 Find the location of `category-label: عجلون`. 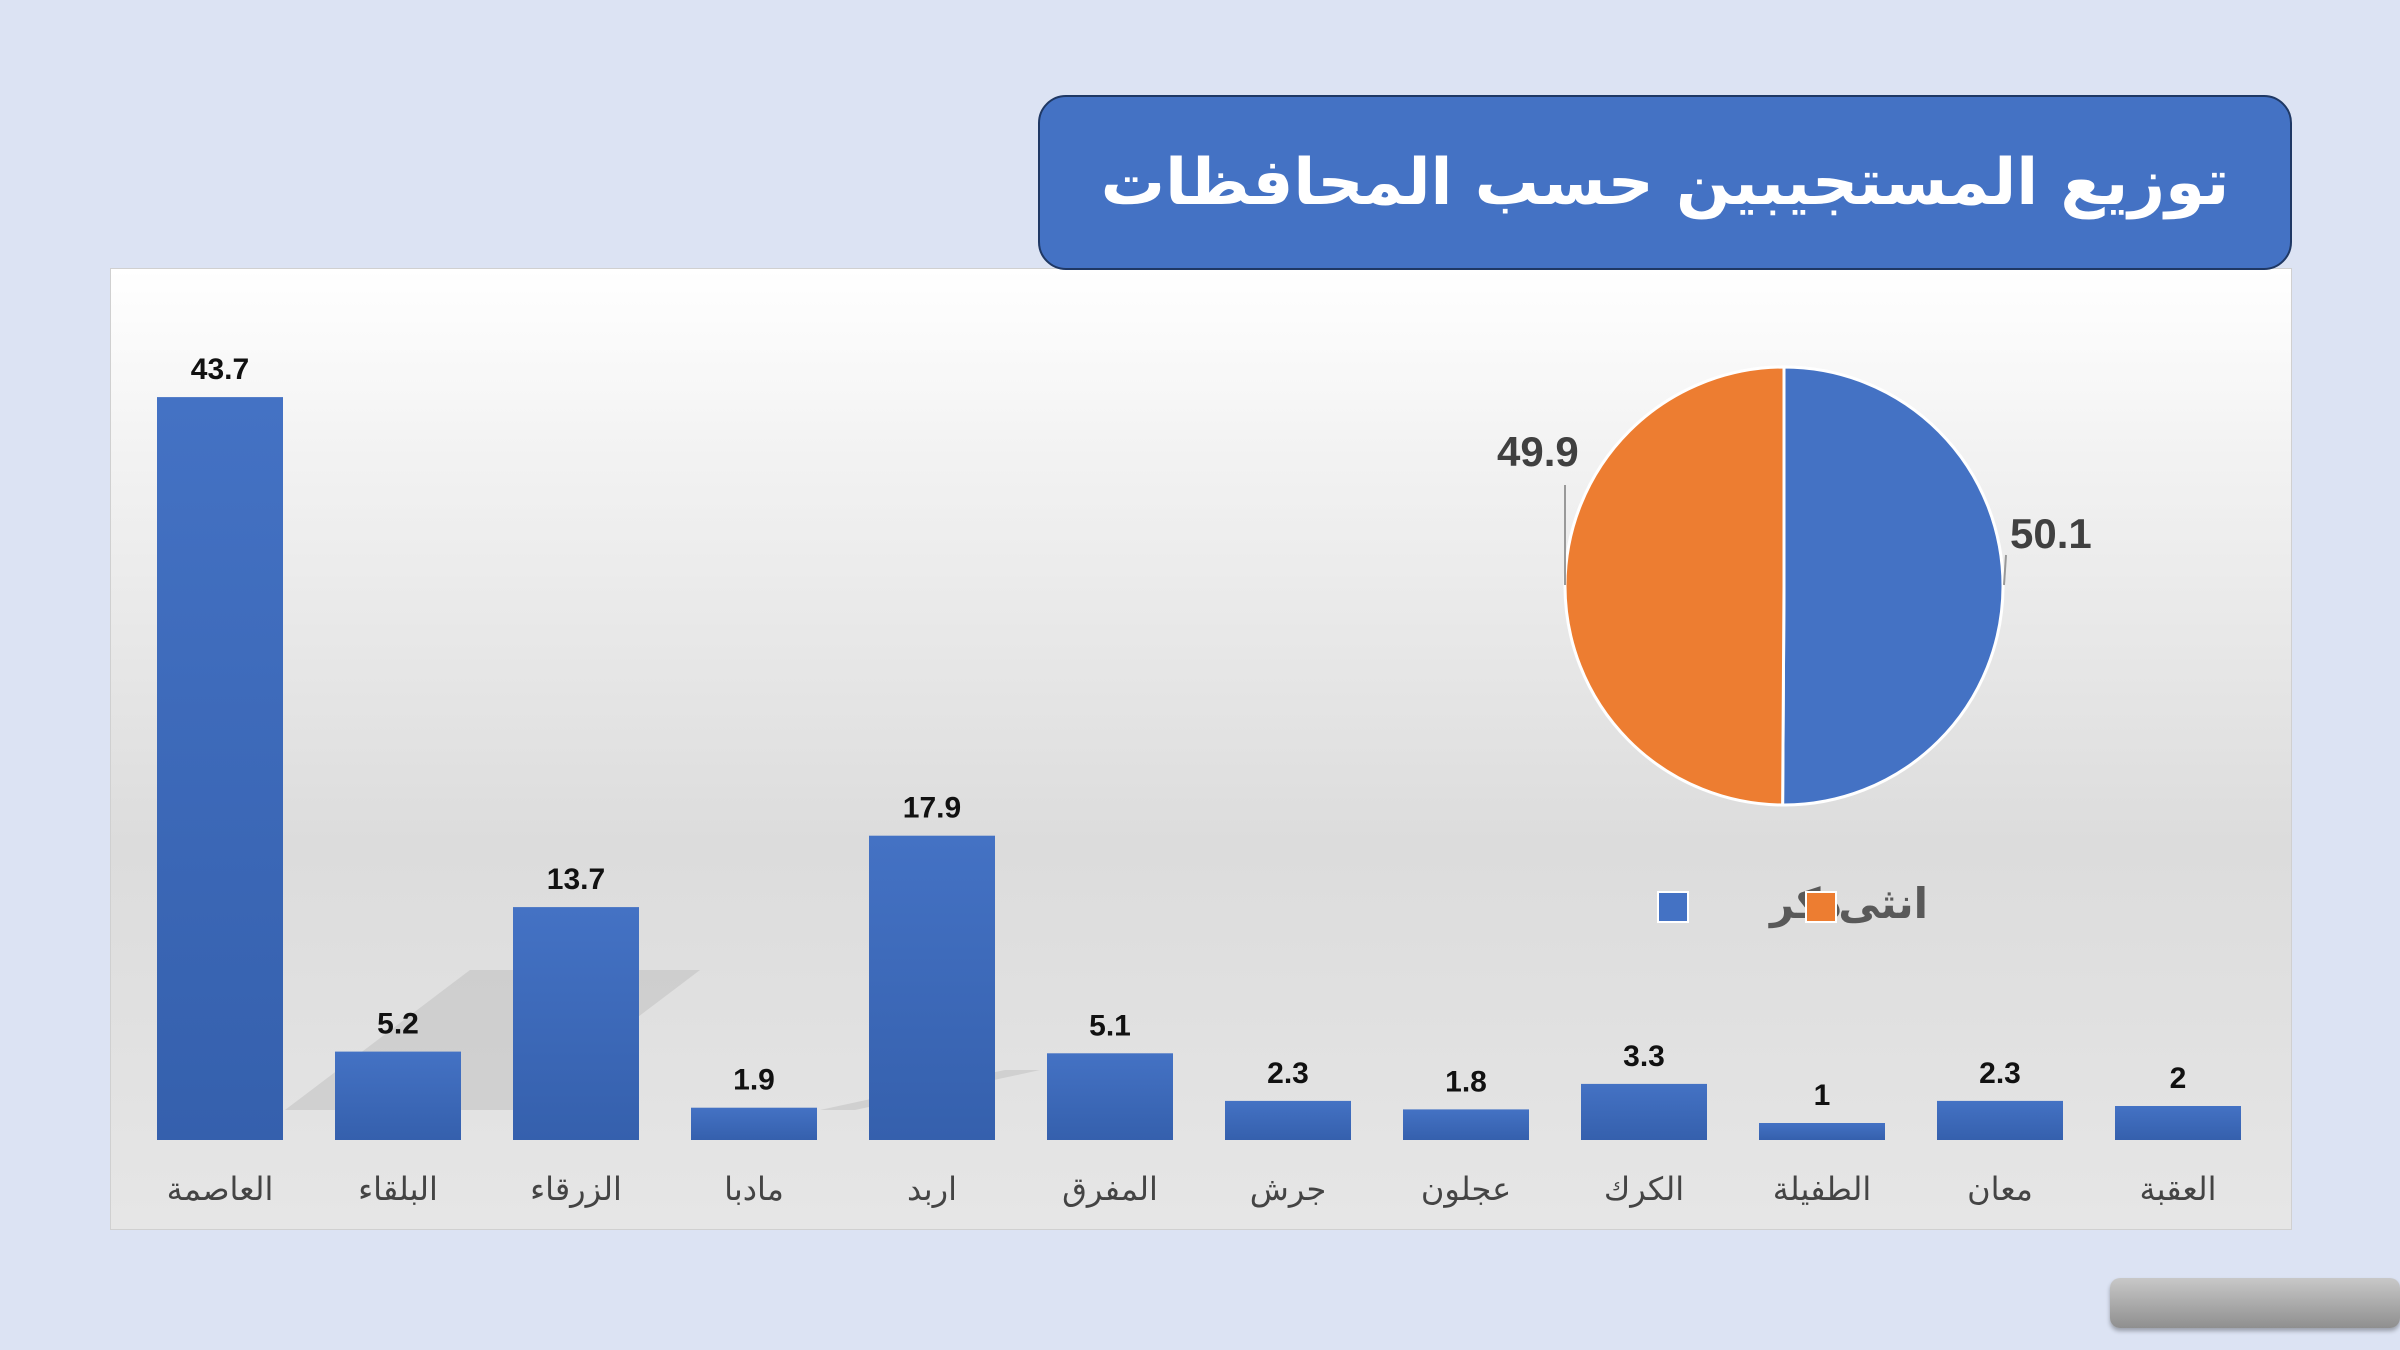

category-label: عجلون is located at coordinates (1466, 1189).